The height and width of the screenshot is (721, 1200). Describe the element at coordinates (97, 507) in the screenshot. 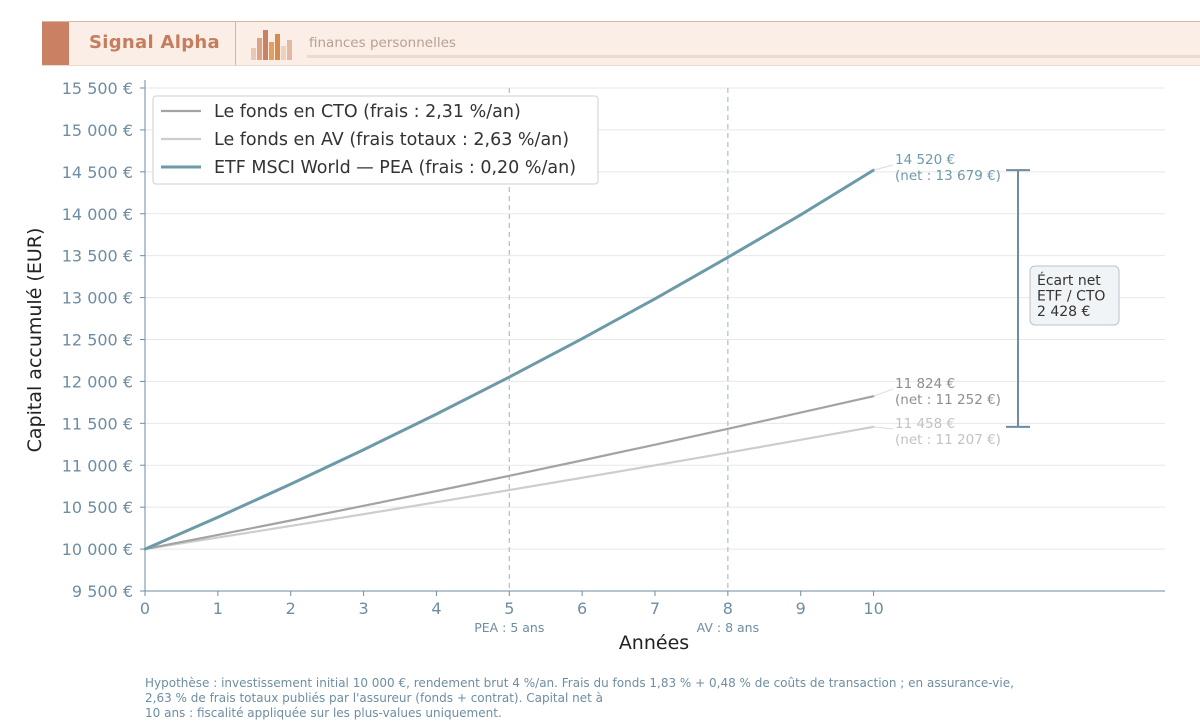

I see `y-tick-label: 10 500 €` at that location.